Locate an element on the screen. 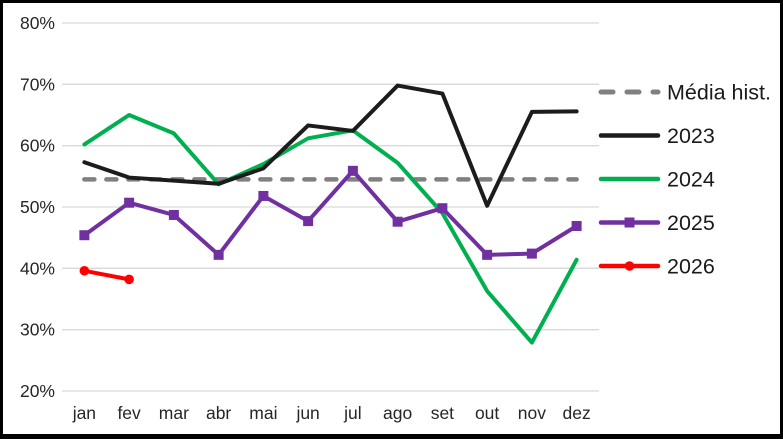 The width and height of the screenshot is (783, 439). y-tick-label: 20% is located at coordinates (37, 391).